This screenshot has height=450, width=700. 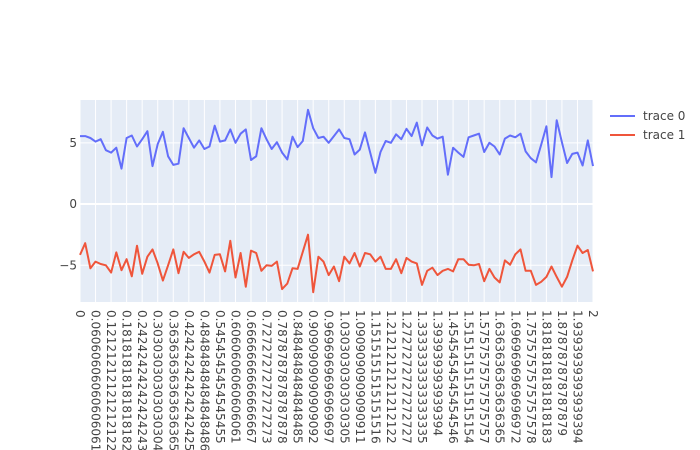 I want to click on x-tick-label: 1.2121212121212122, so click(x=391, y=377).